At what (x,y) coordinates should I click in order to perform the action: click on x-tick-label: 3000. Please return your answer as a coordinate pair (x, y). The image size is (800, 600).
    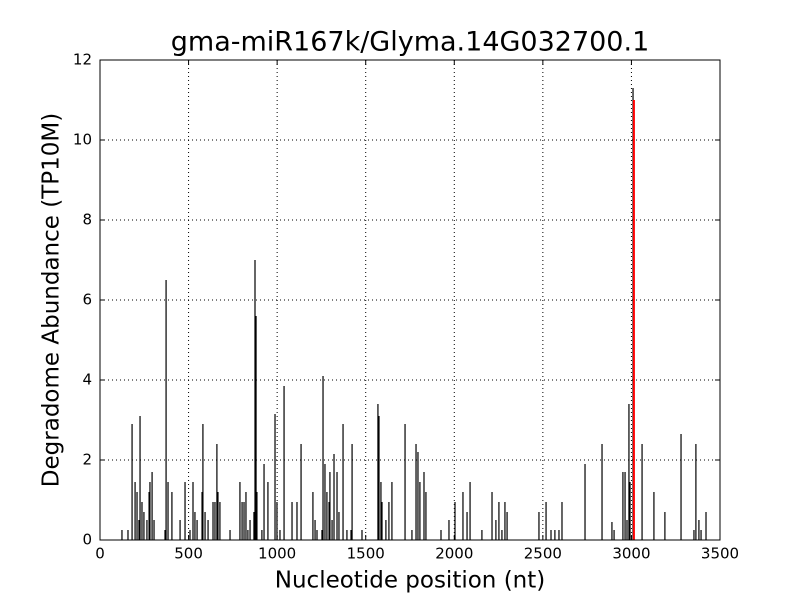
    Looking at the image, I should click on (631, 554).